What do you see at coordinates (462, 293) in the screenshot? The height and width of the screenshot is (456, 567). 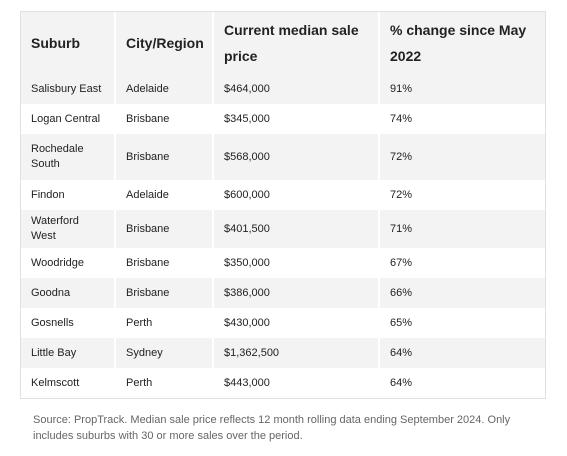 I see `cell-change: 66%` at bounding box center [462, 293].